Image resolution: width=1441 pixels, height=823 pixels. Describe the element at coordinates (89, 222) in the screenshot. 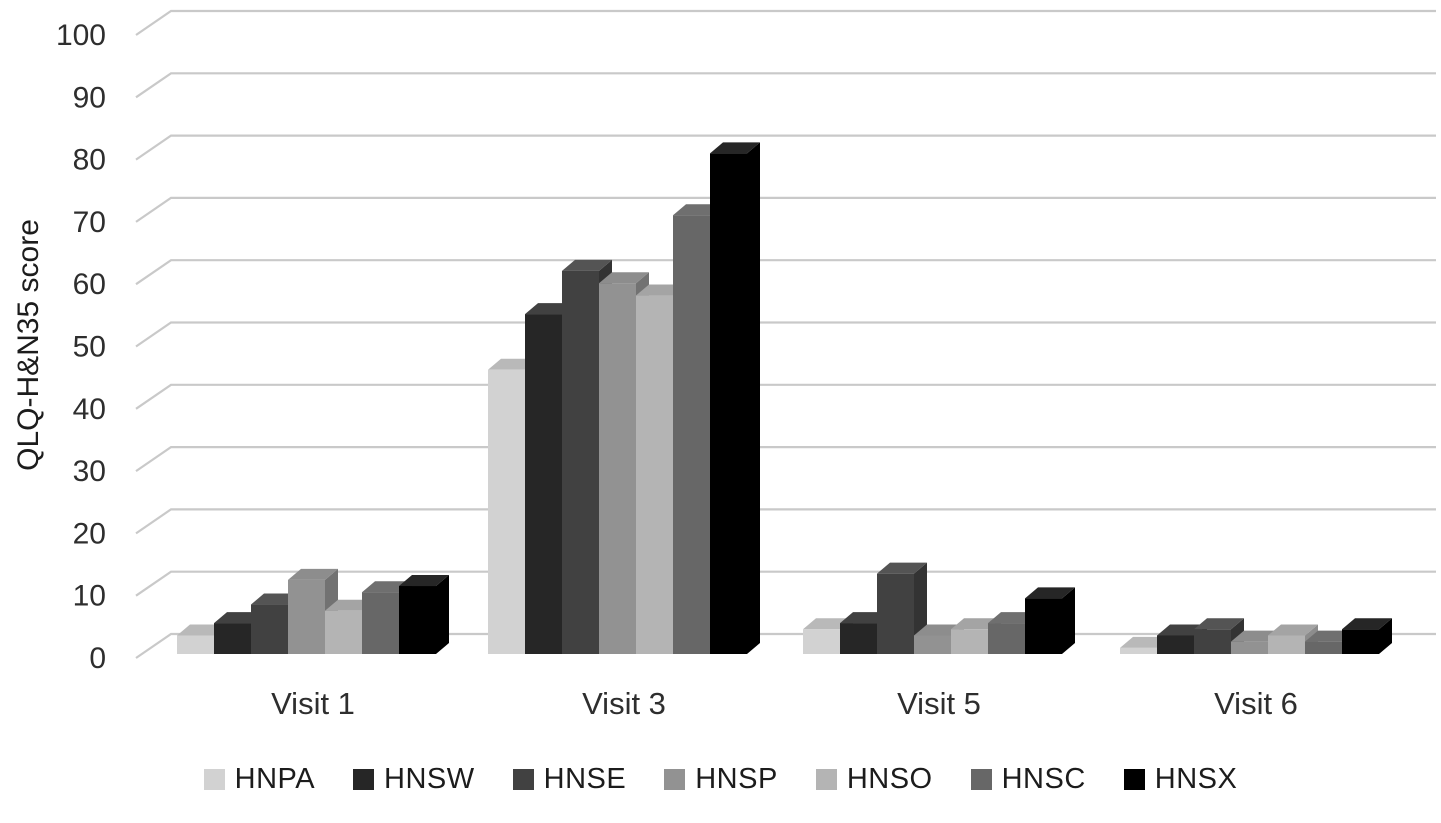

I see `y-axis-tick-label: 70` at that location.